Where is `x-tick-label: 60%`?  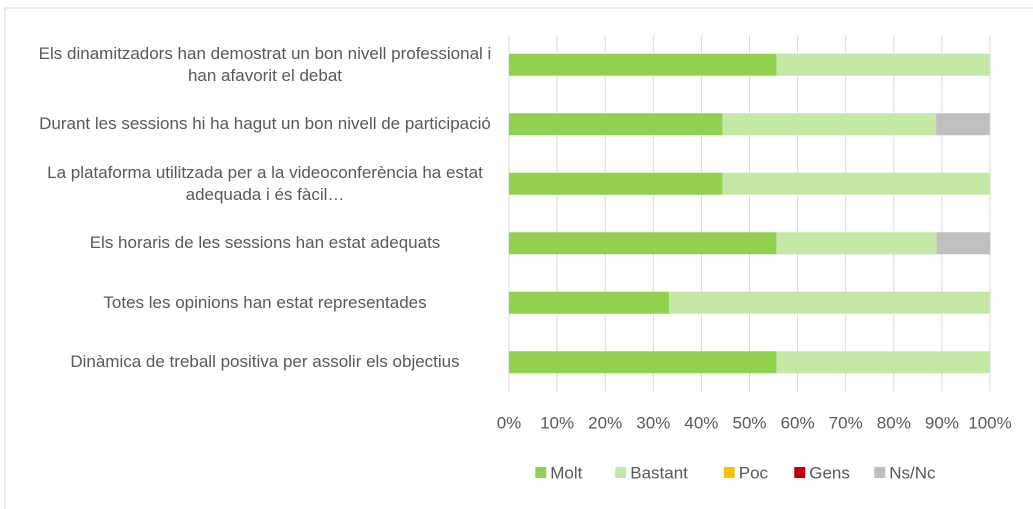 x-tick-label: 60% is located at coordinates (798, 422).